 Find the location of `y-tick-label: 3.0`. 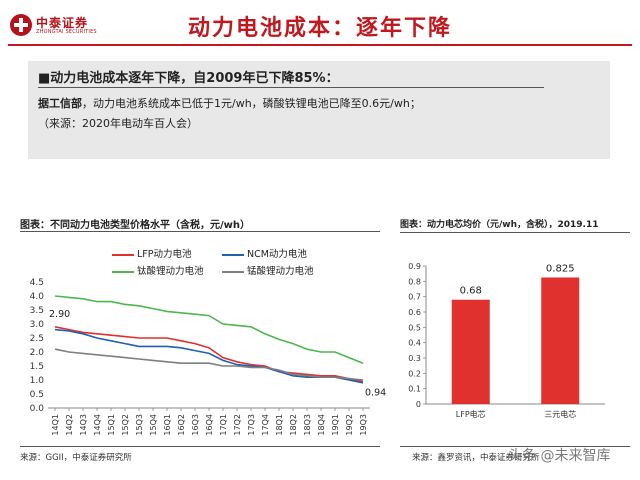

y-tick-label: 3.0 is located at coordinates (37, 325).